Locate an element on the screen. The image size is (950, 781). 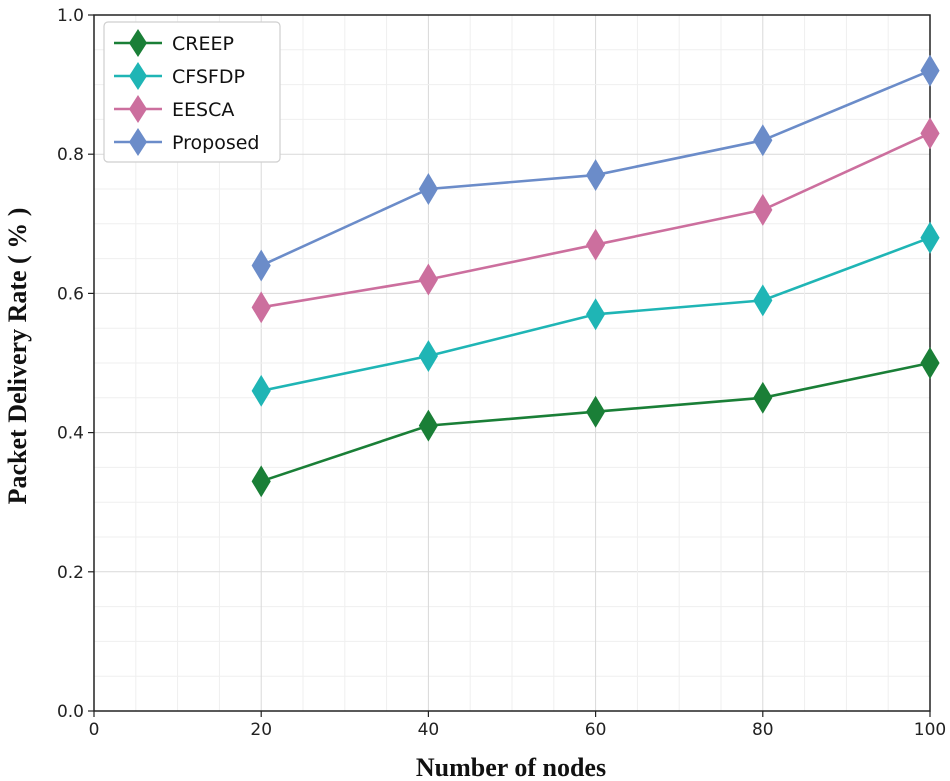
x-tick-label: 100 is located at coordinates (930, 730).